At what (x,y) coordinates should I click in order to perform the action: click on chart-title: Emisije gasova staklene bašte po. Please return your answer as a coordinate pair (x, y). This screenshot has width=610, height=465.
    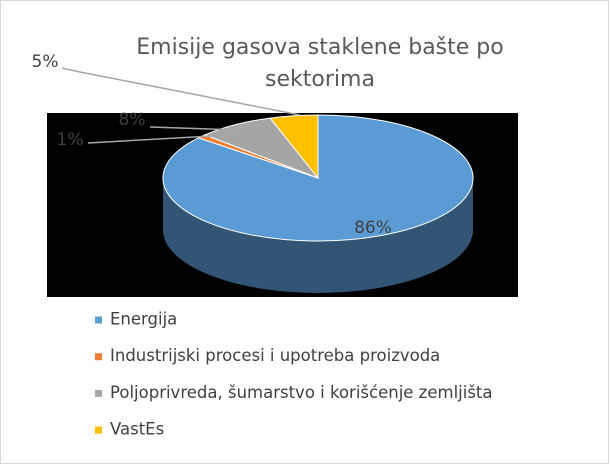
    Looking at the image, I should click on (319, 47).